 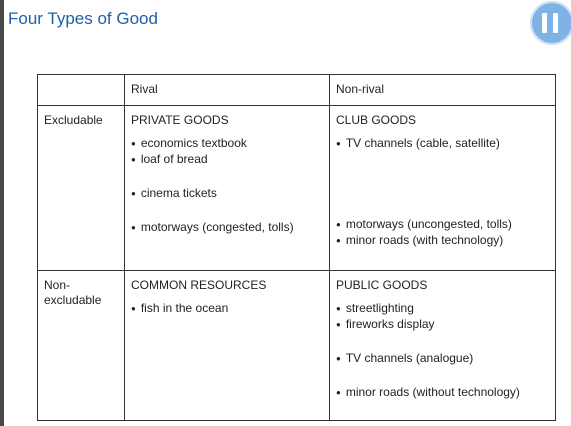 What do you see at coordinates (442, 241) in the screenshot?
I see `list-item: minor roads (with technology)` at bounding box center [442, 241].